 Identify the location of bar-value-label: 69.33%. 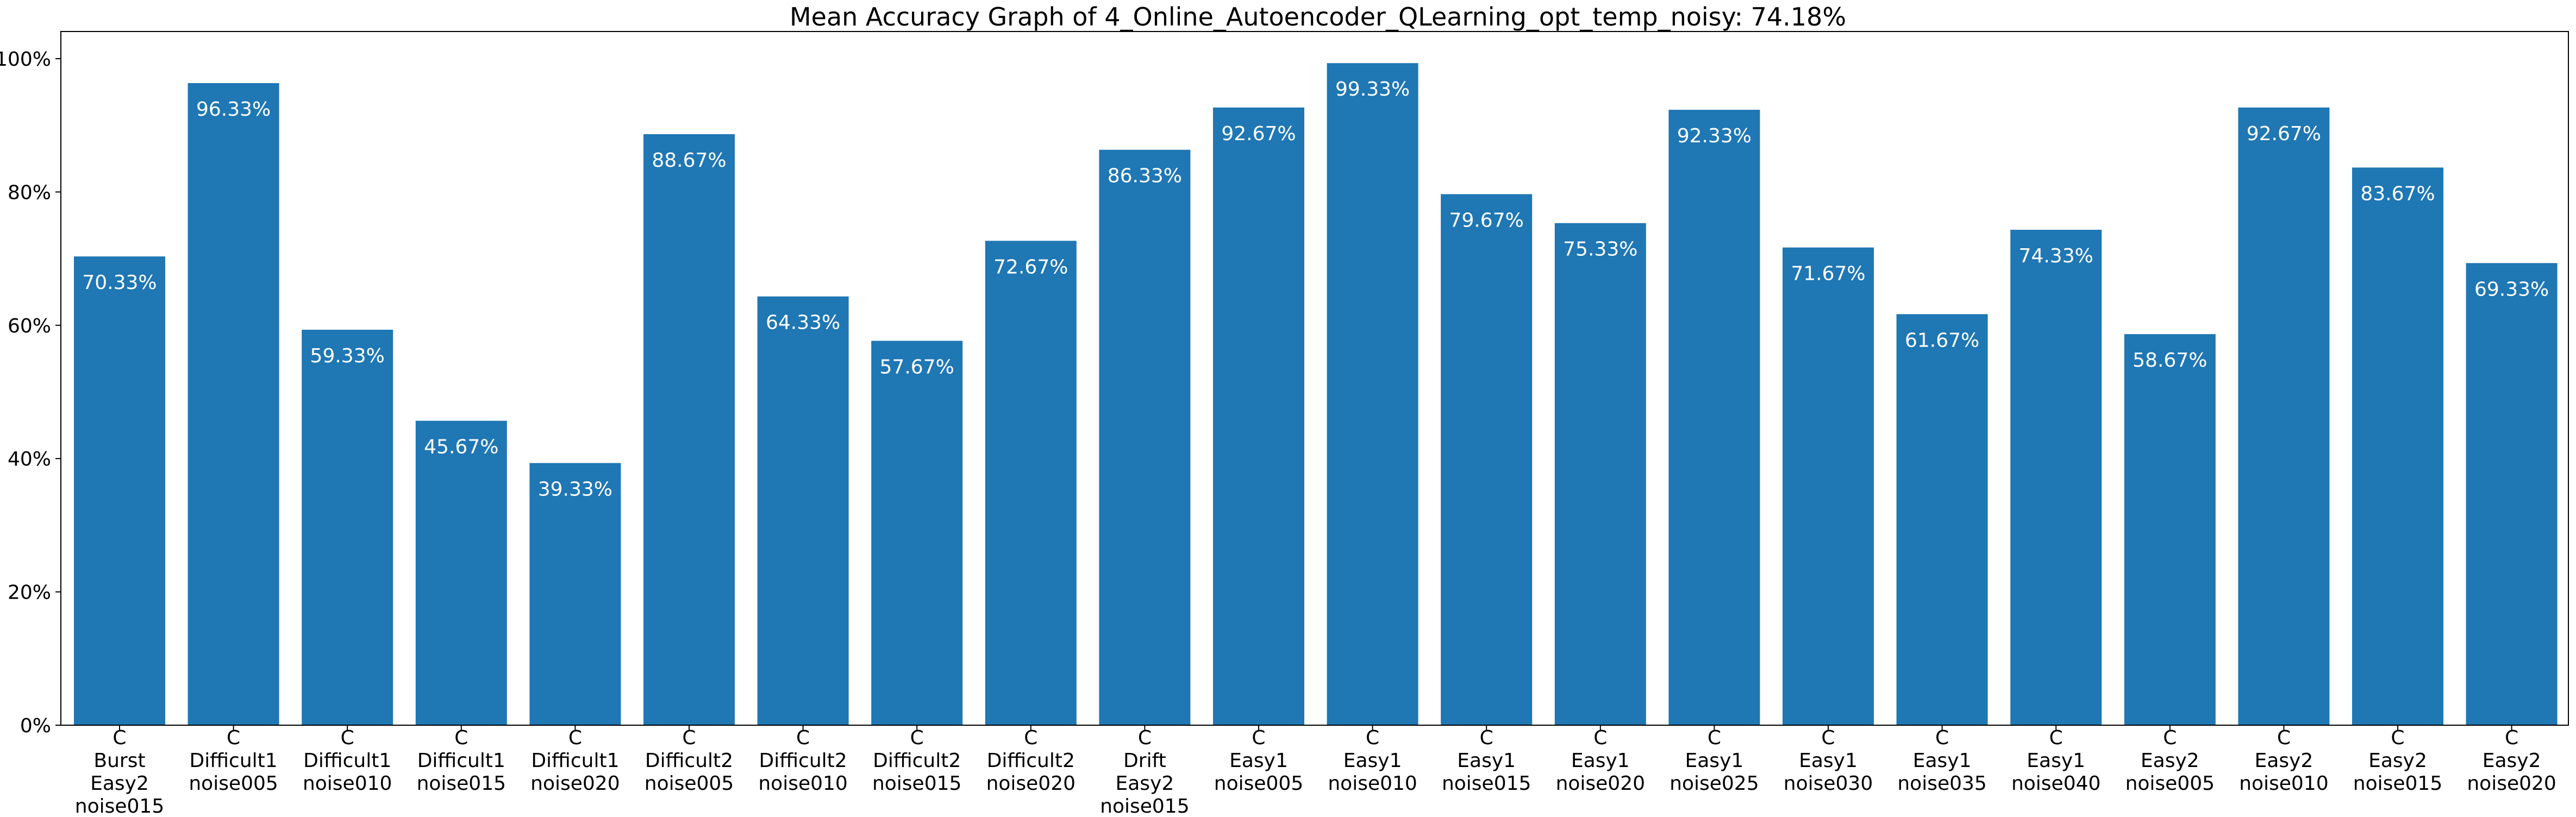
(2511, 289).